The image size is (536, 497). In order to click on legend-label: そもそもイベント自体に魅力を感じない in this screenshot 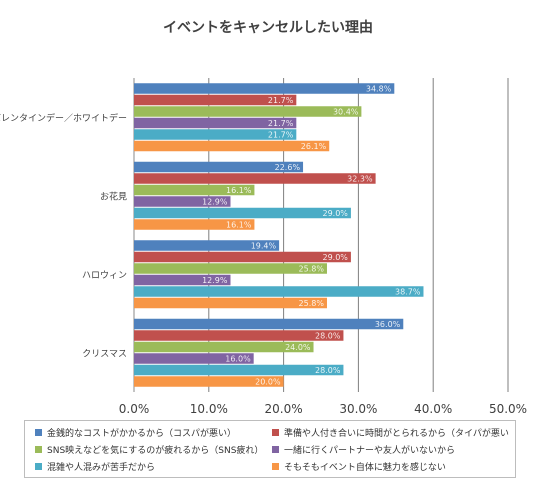, I will do `click(365, 468)`.